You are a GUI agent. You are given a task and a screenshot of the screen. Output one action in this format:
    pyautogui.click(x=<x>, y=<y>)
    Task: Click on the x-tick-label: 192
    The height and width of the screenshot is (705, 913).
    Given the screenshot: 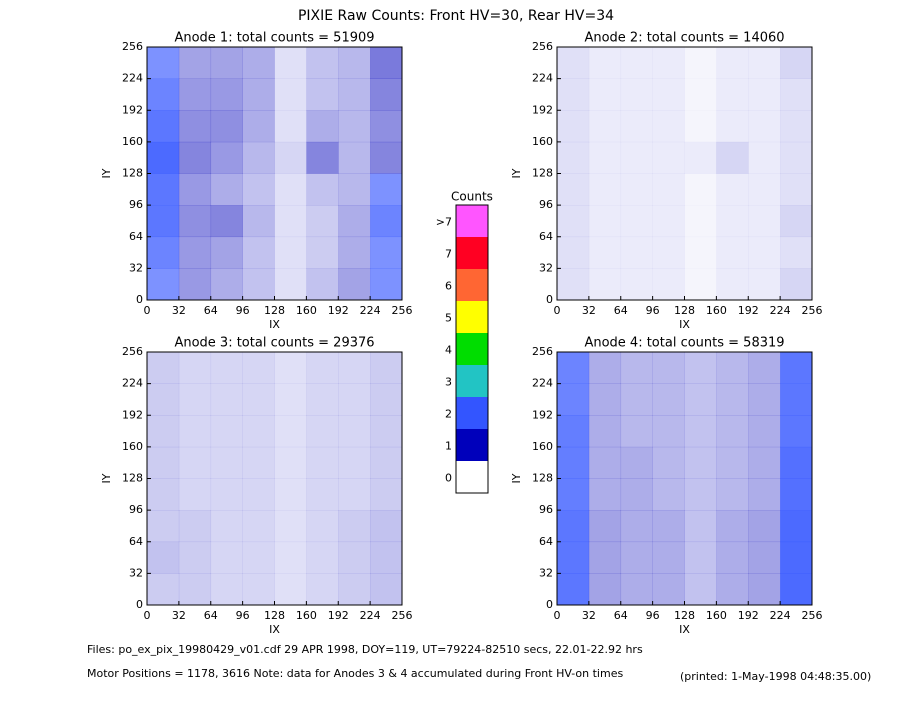 What is the action you would take?
    pyautogui.click(x=338, y=310)
    